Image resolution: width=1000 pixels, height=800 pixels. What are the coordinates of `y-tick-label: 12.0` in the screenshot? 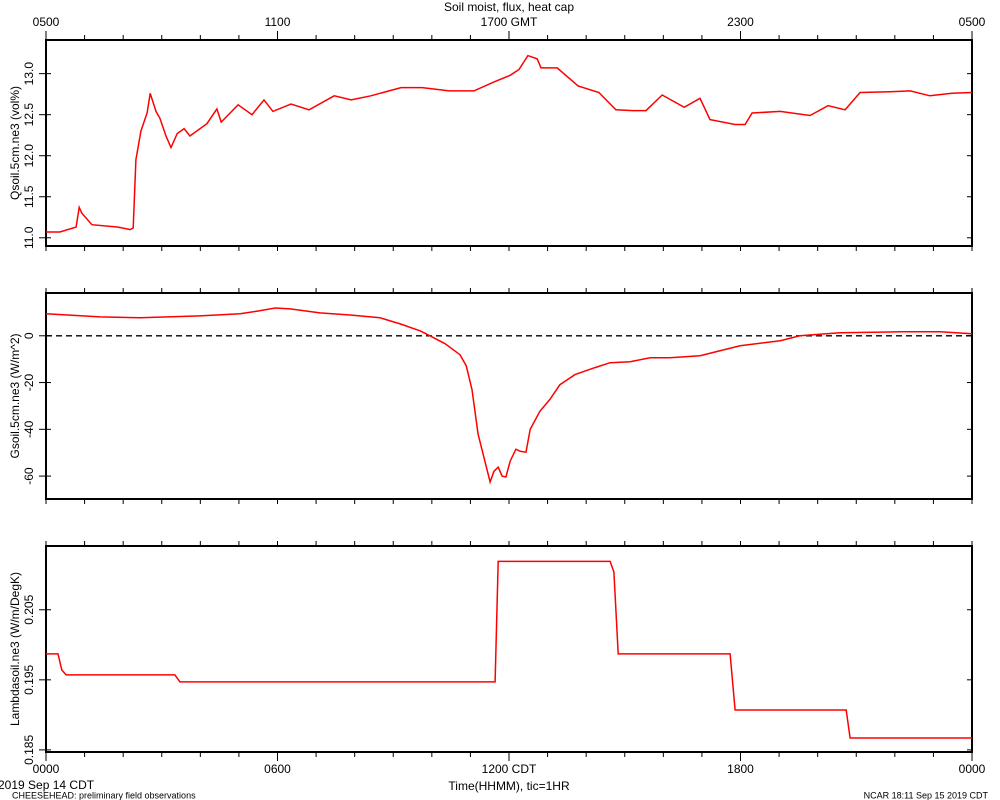 It's located at (29, 156).